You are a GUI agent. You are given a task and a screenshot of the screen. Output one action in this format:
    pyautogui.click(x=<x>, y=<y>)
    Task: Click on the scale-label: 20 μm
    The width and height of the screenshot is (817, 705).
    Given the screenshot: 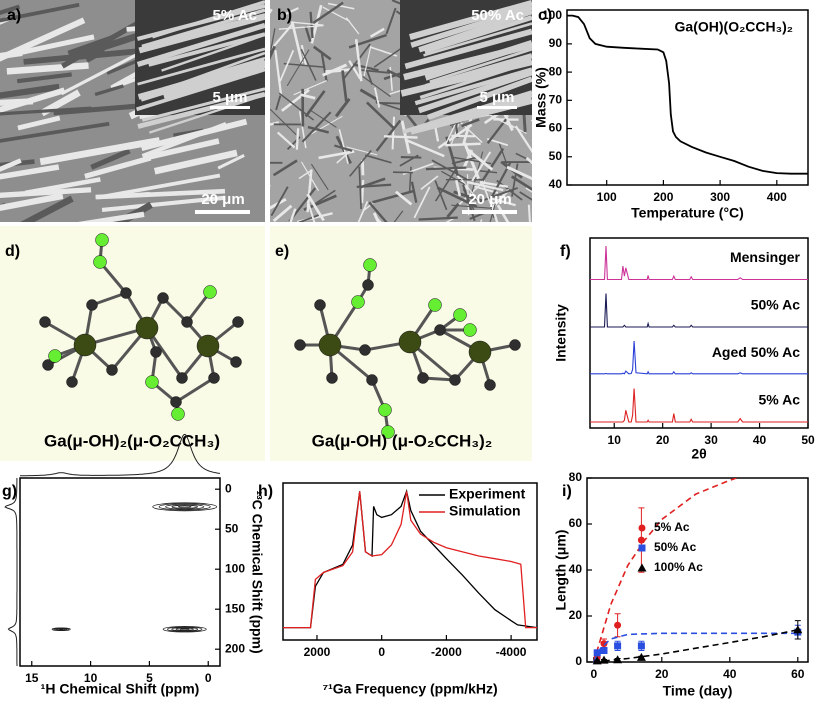 What is the action you would take?
    pyautogui.click(x=489, y=199)
    